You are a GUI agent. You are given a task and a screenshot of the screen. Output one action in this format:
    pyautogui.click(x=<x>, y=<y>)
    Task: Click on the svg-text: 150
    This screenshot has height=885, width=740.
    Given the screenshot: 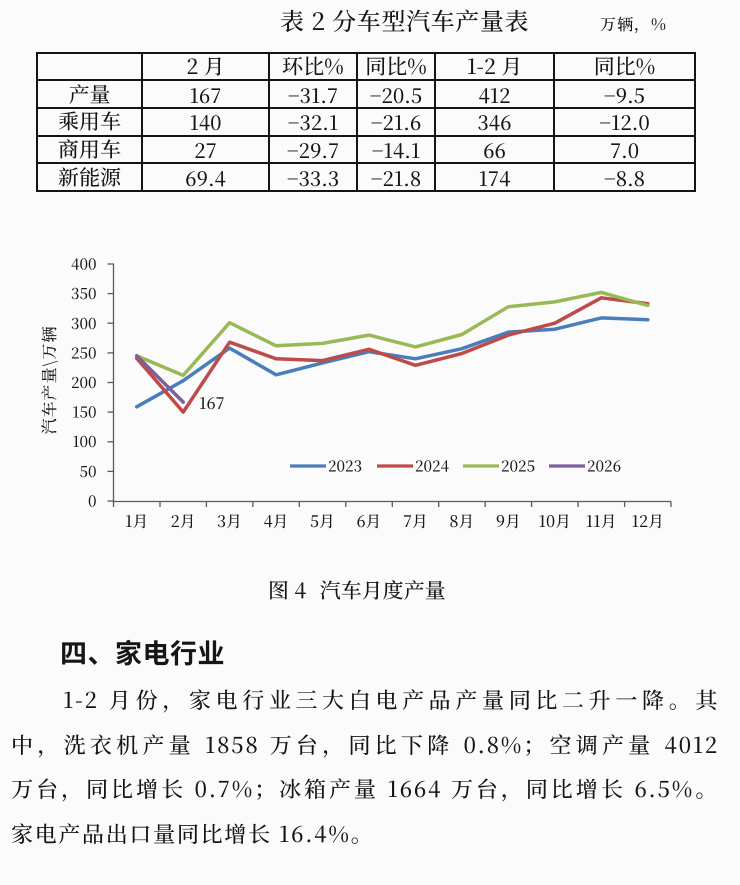 What is the action you would take?
    pyautogui.click(x=84, y=412)
    